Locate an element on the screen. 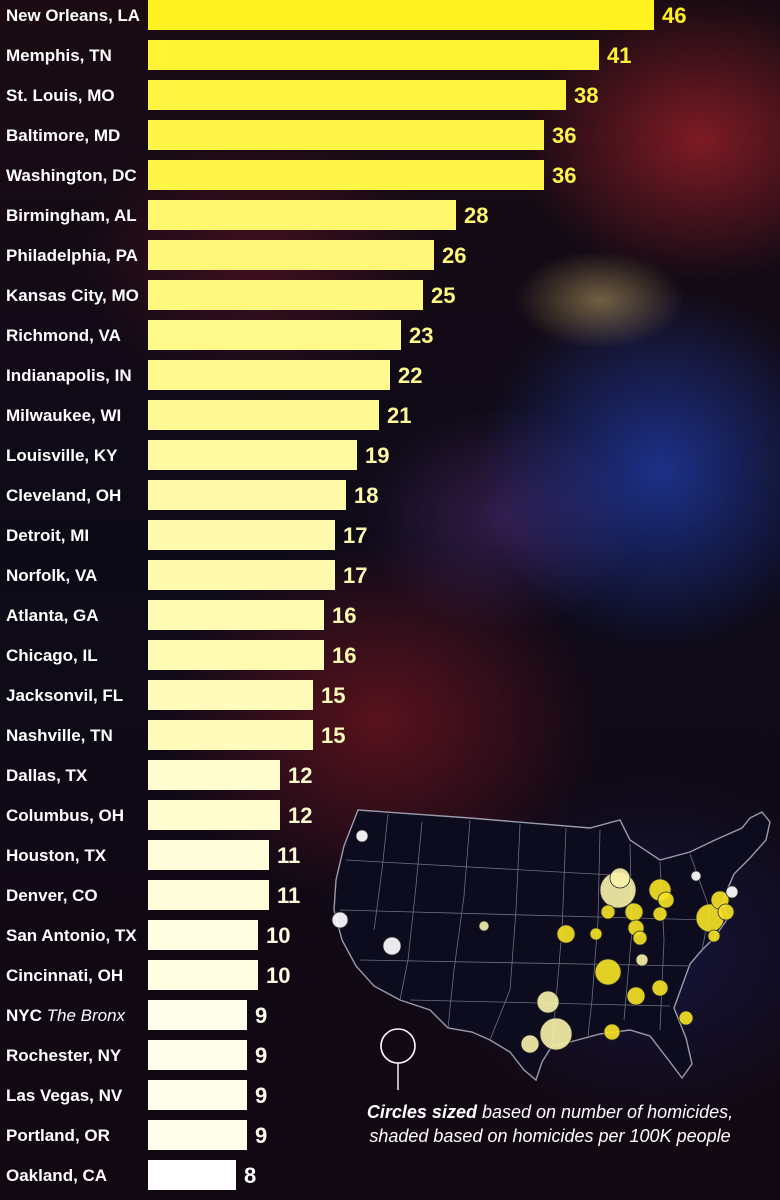  bar-label: Baltimore, MD is located at coordinates (63, 135).